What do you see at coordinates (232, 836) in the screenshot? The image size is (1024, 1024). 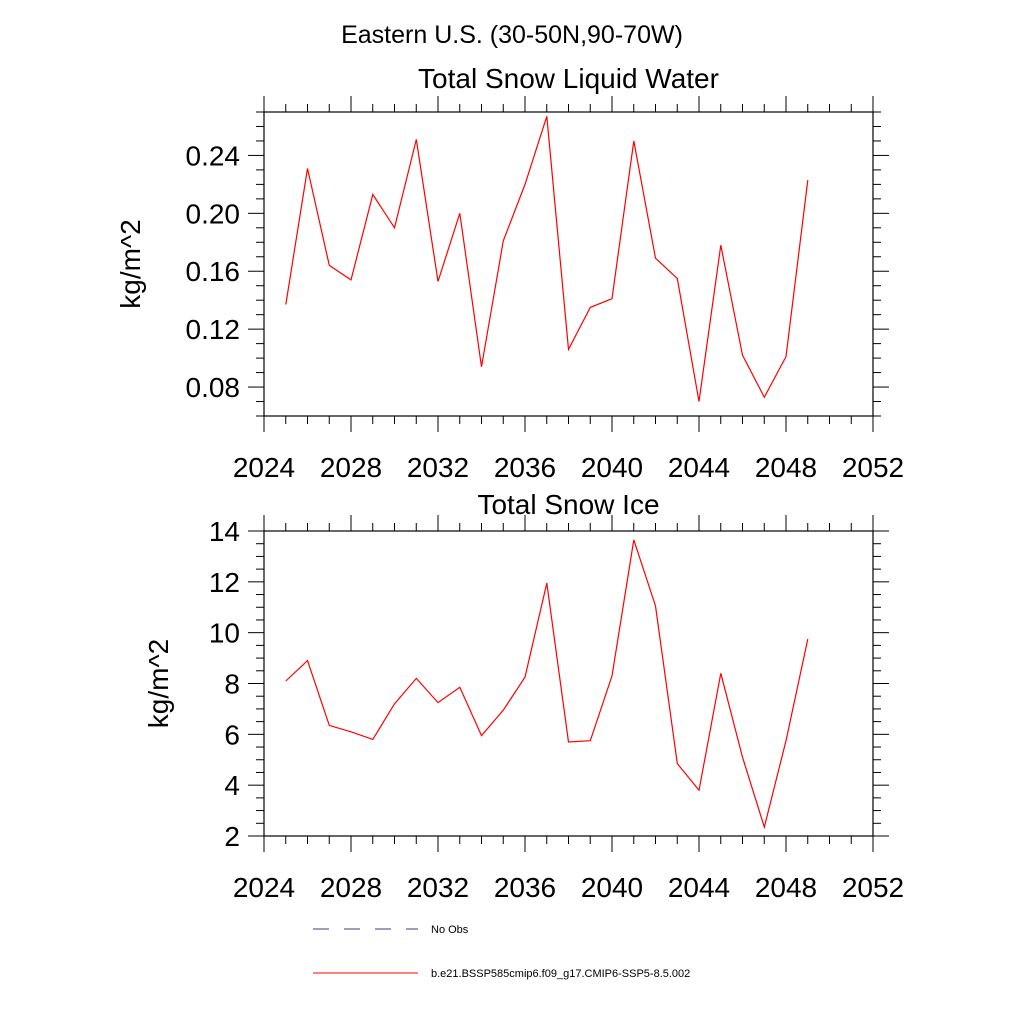 I see `y-tick-label: 2` at bounding box center [232, 836].